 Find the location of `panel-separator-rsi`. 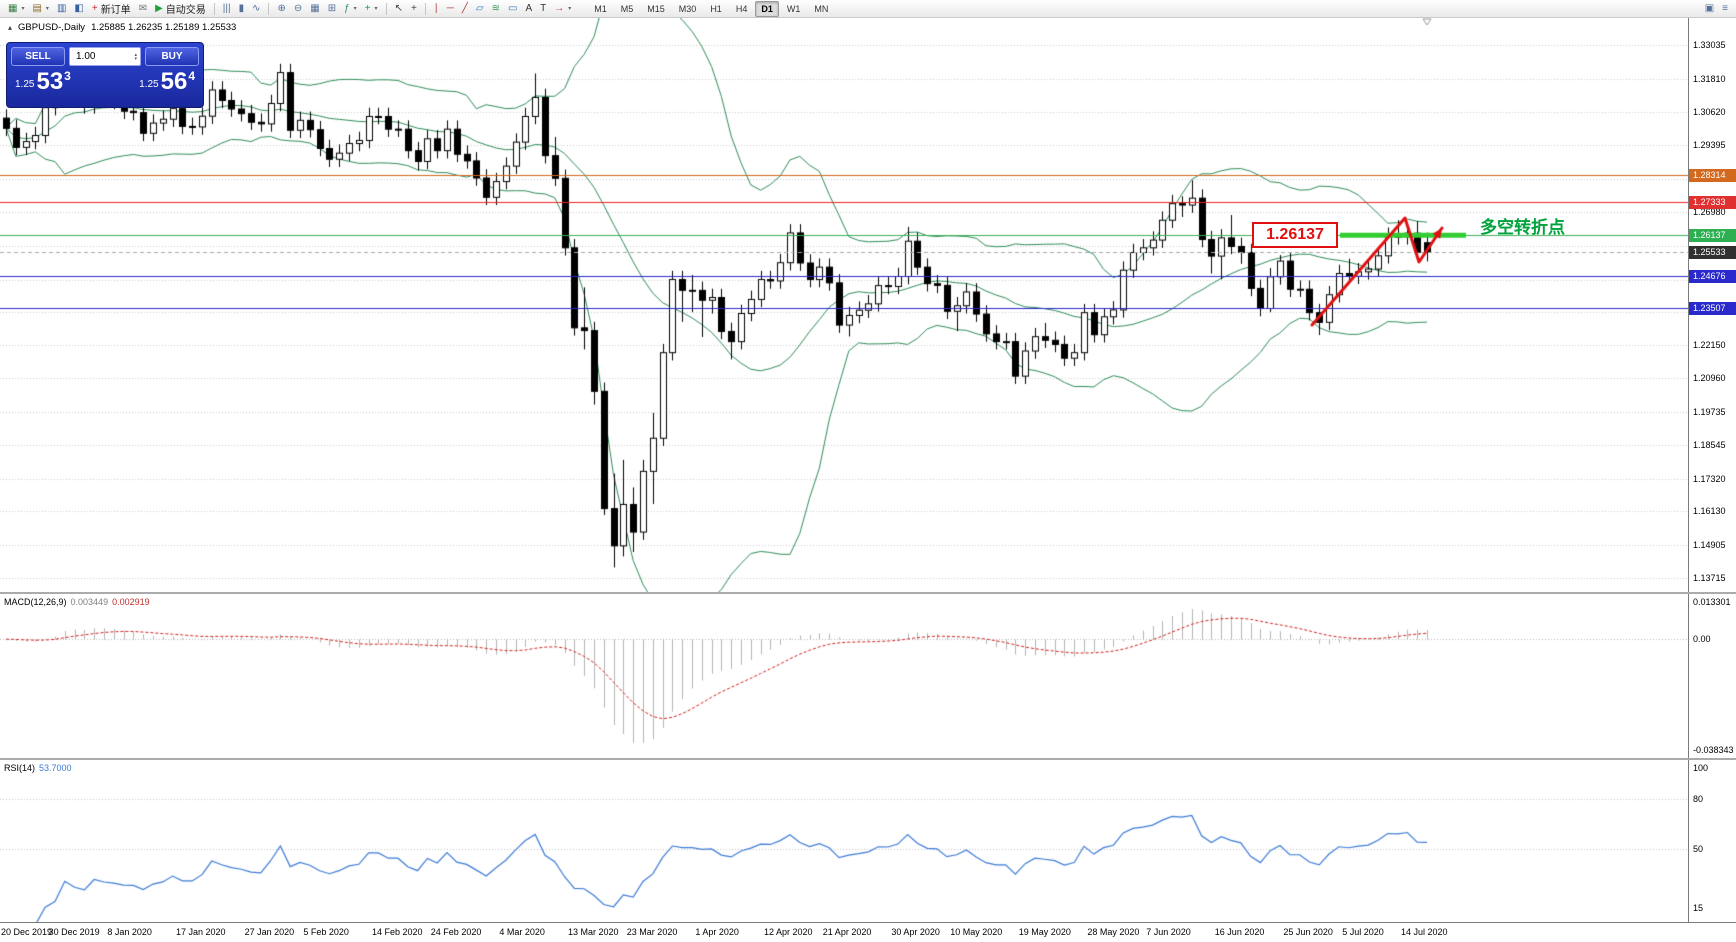

panel-separator-rsi is located at coordinates (868, 759).